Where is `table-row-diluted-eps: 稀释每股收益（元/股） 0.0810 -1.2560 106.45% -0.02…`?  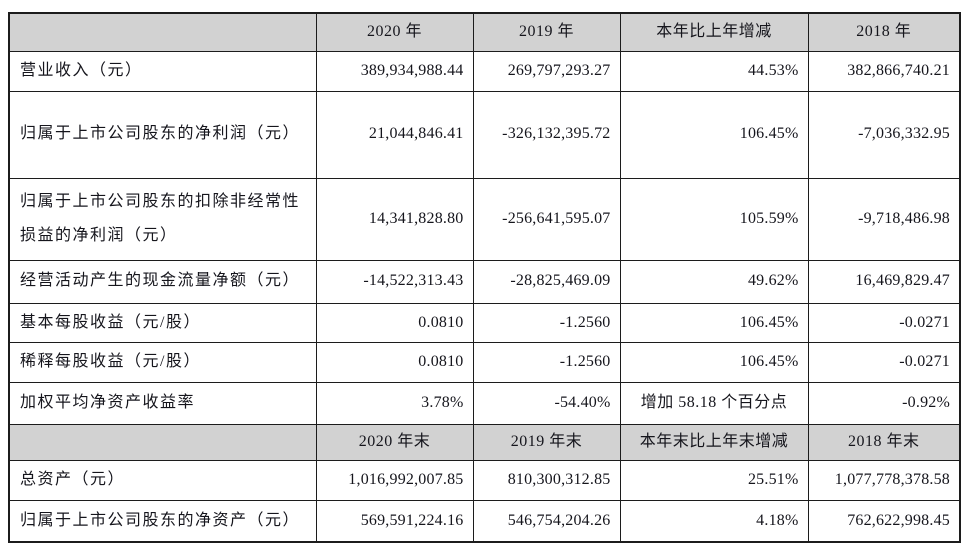 table-row-diluted-eps: 稀释每股收益（元/股） 0.0810 -1.2560 106.45% -0.02… is located at coordinates (484, 362).